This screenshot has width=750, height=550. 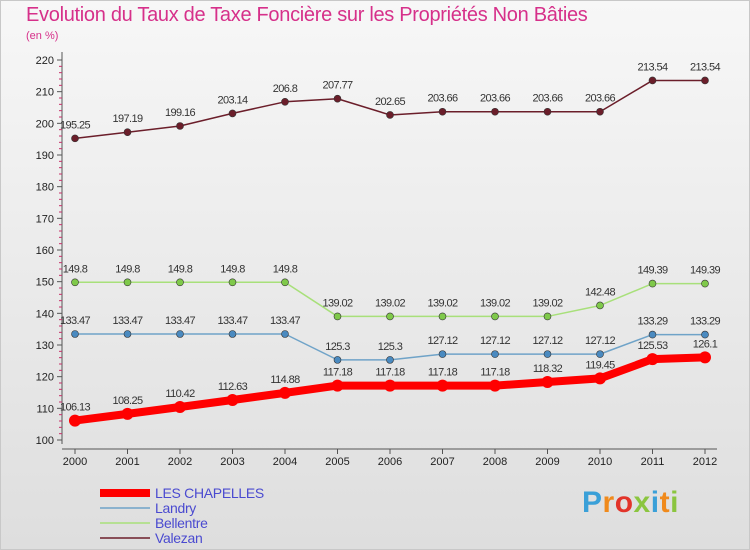 I want to click on legend-label: Bellentre, so click(x=181, y=523).